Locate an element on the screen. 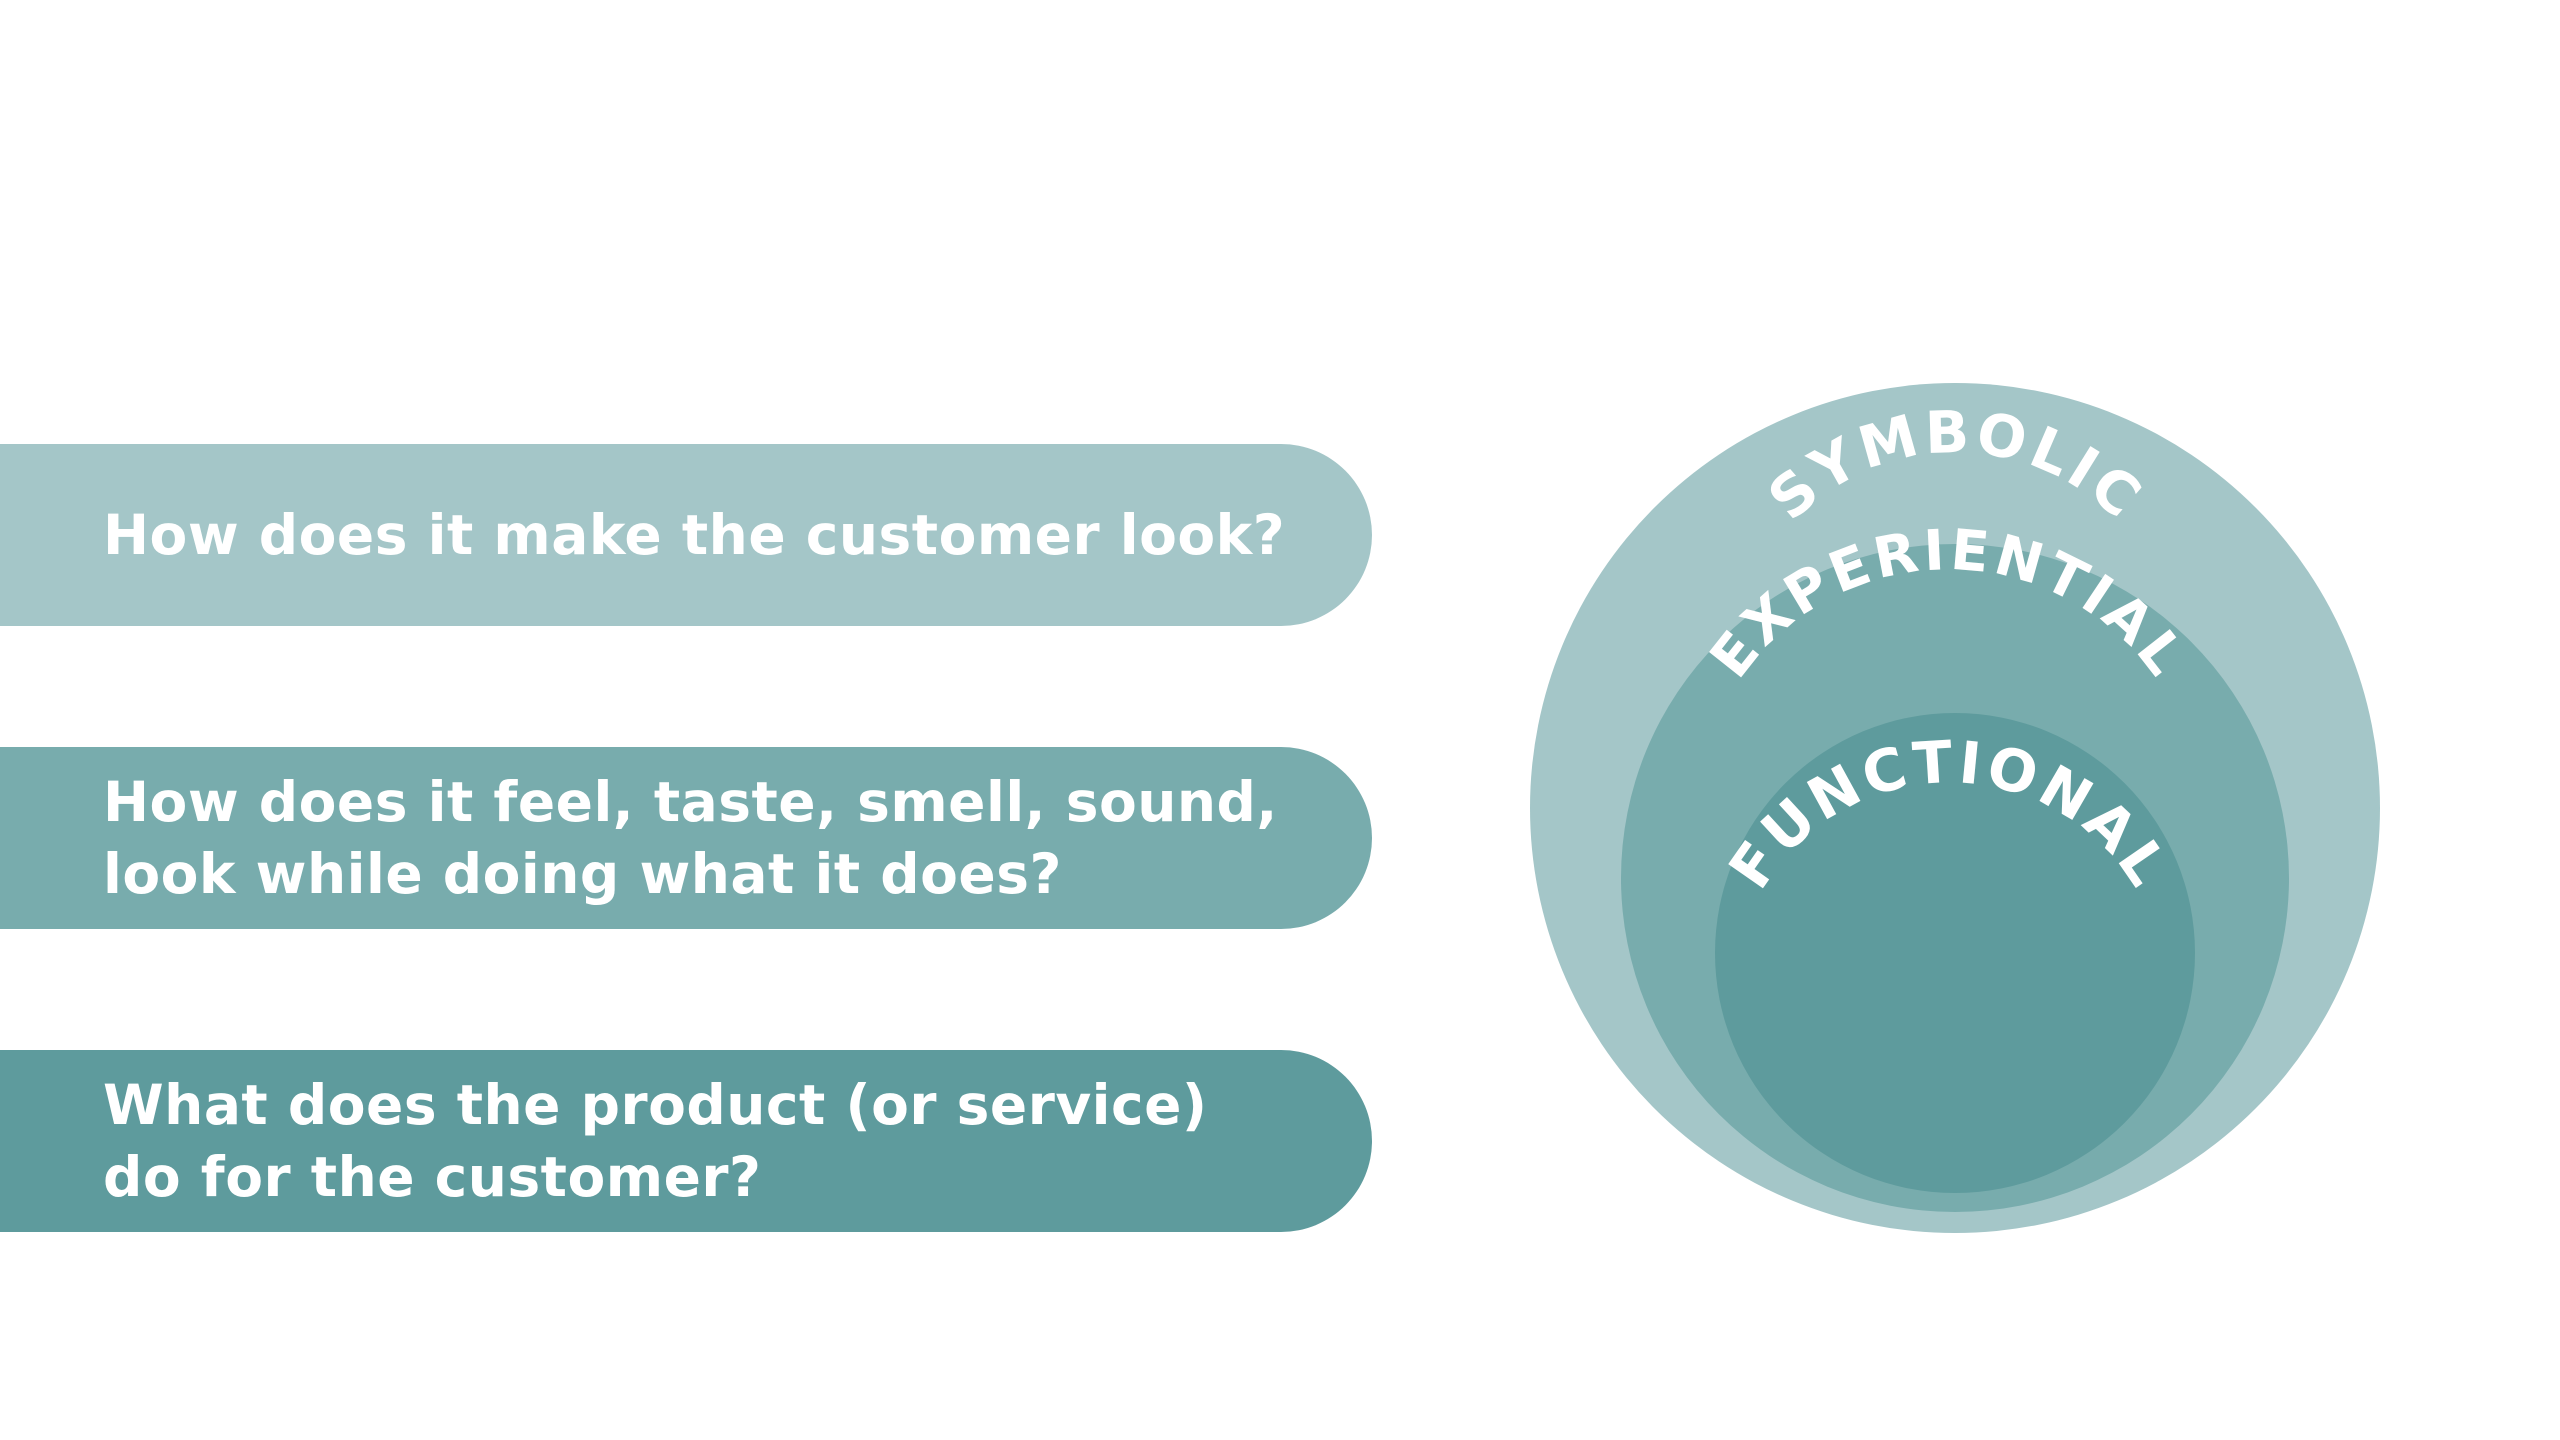  functional-question-line-2: do for the customer? is located at coordinates (432, 1177).